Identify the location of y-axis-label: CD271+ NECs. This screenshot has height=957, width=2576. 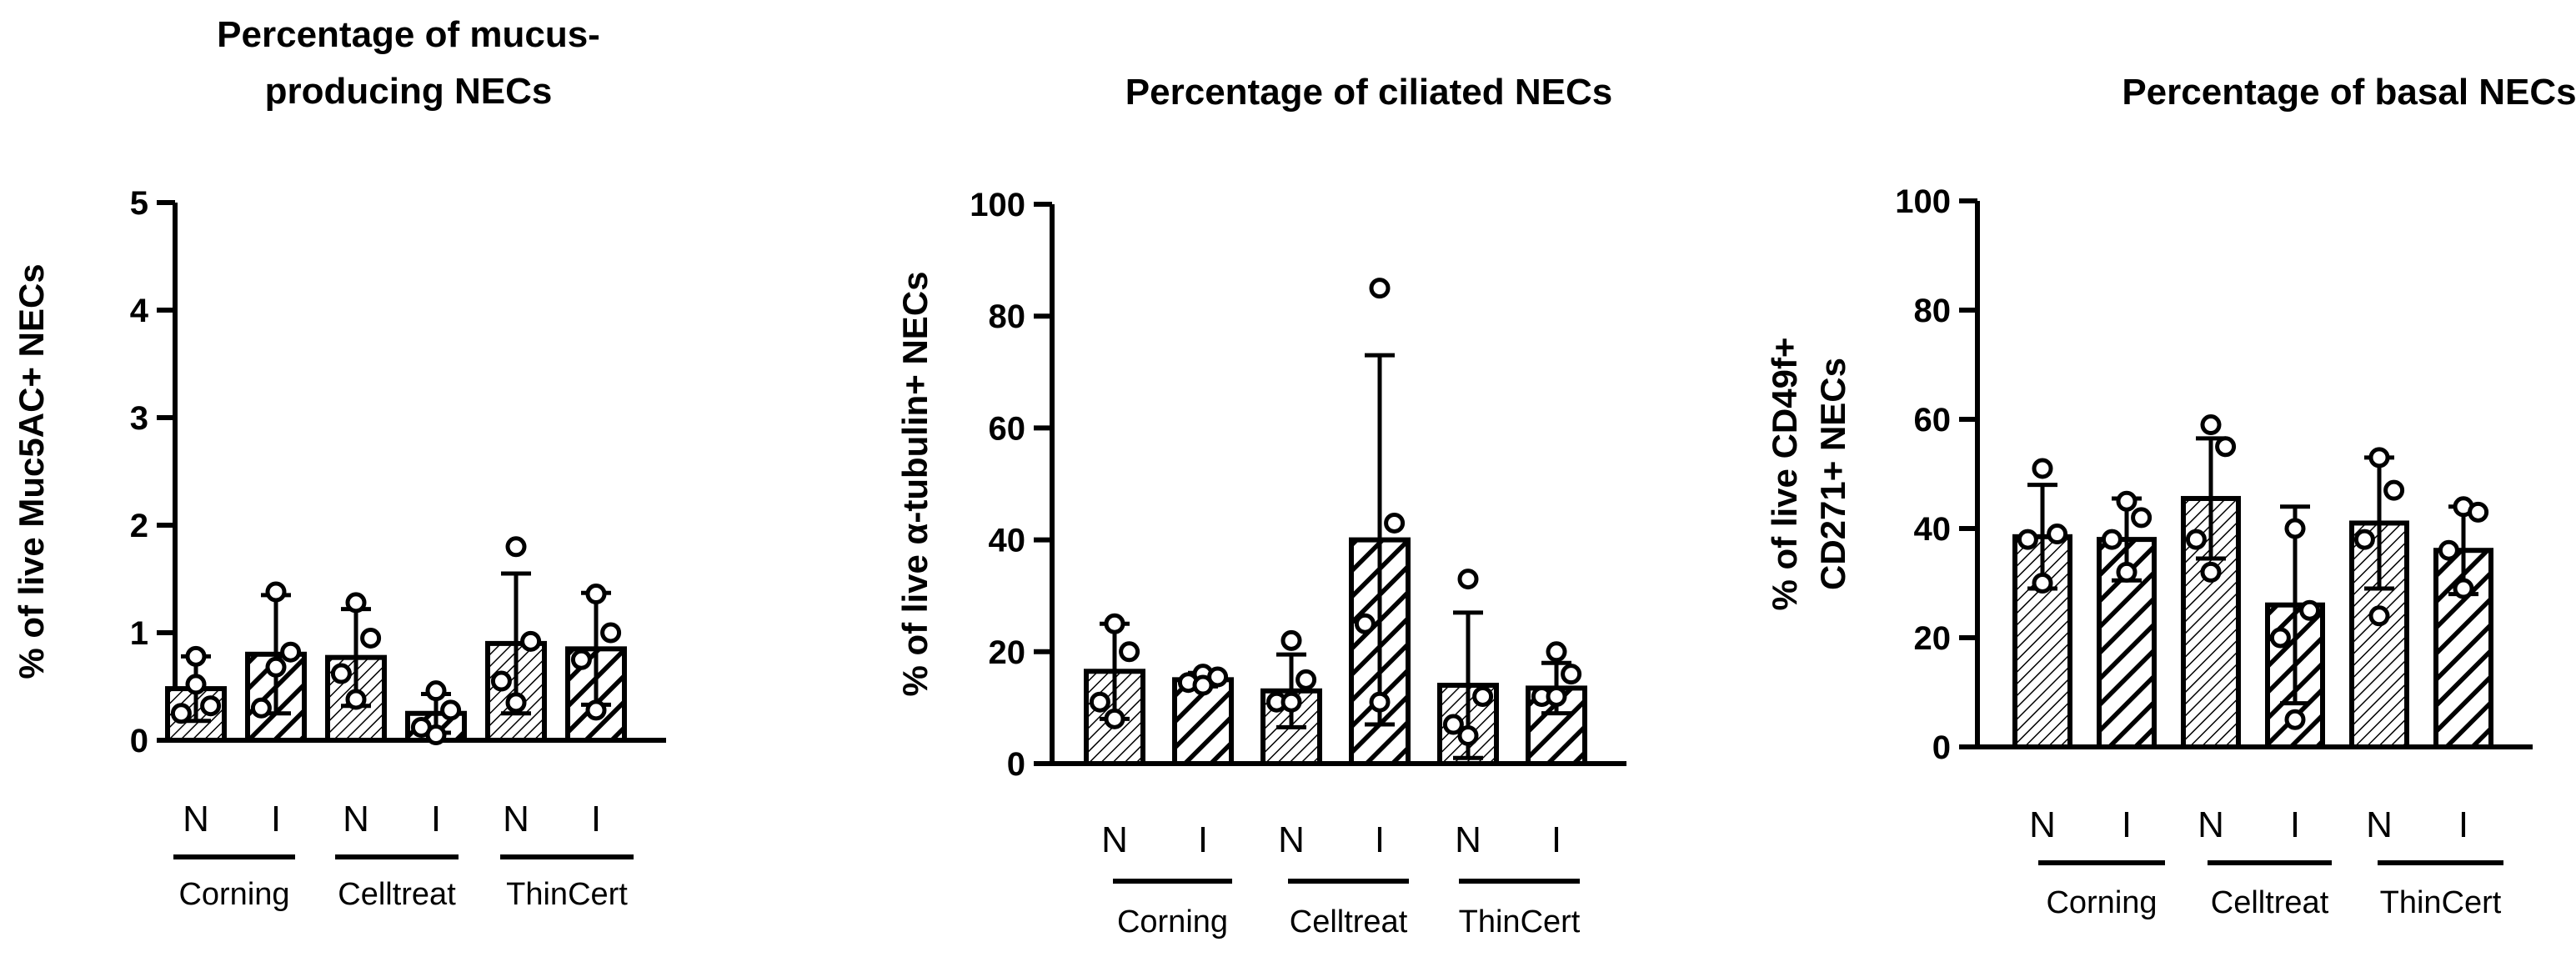
(1832, 474).